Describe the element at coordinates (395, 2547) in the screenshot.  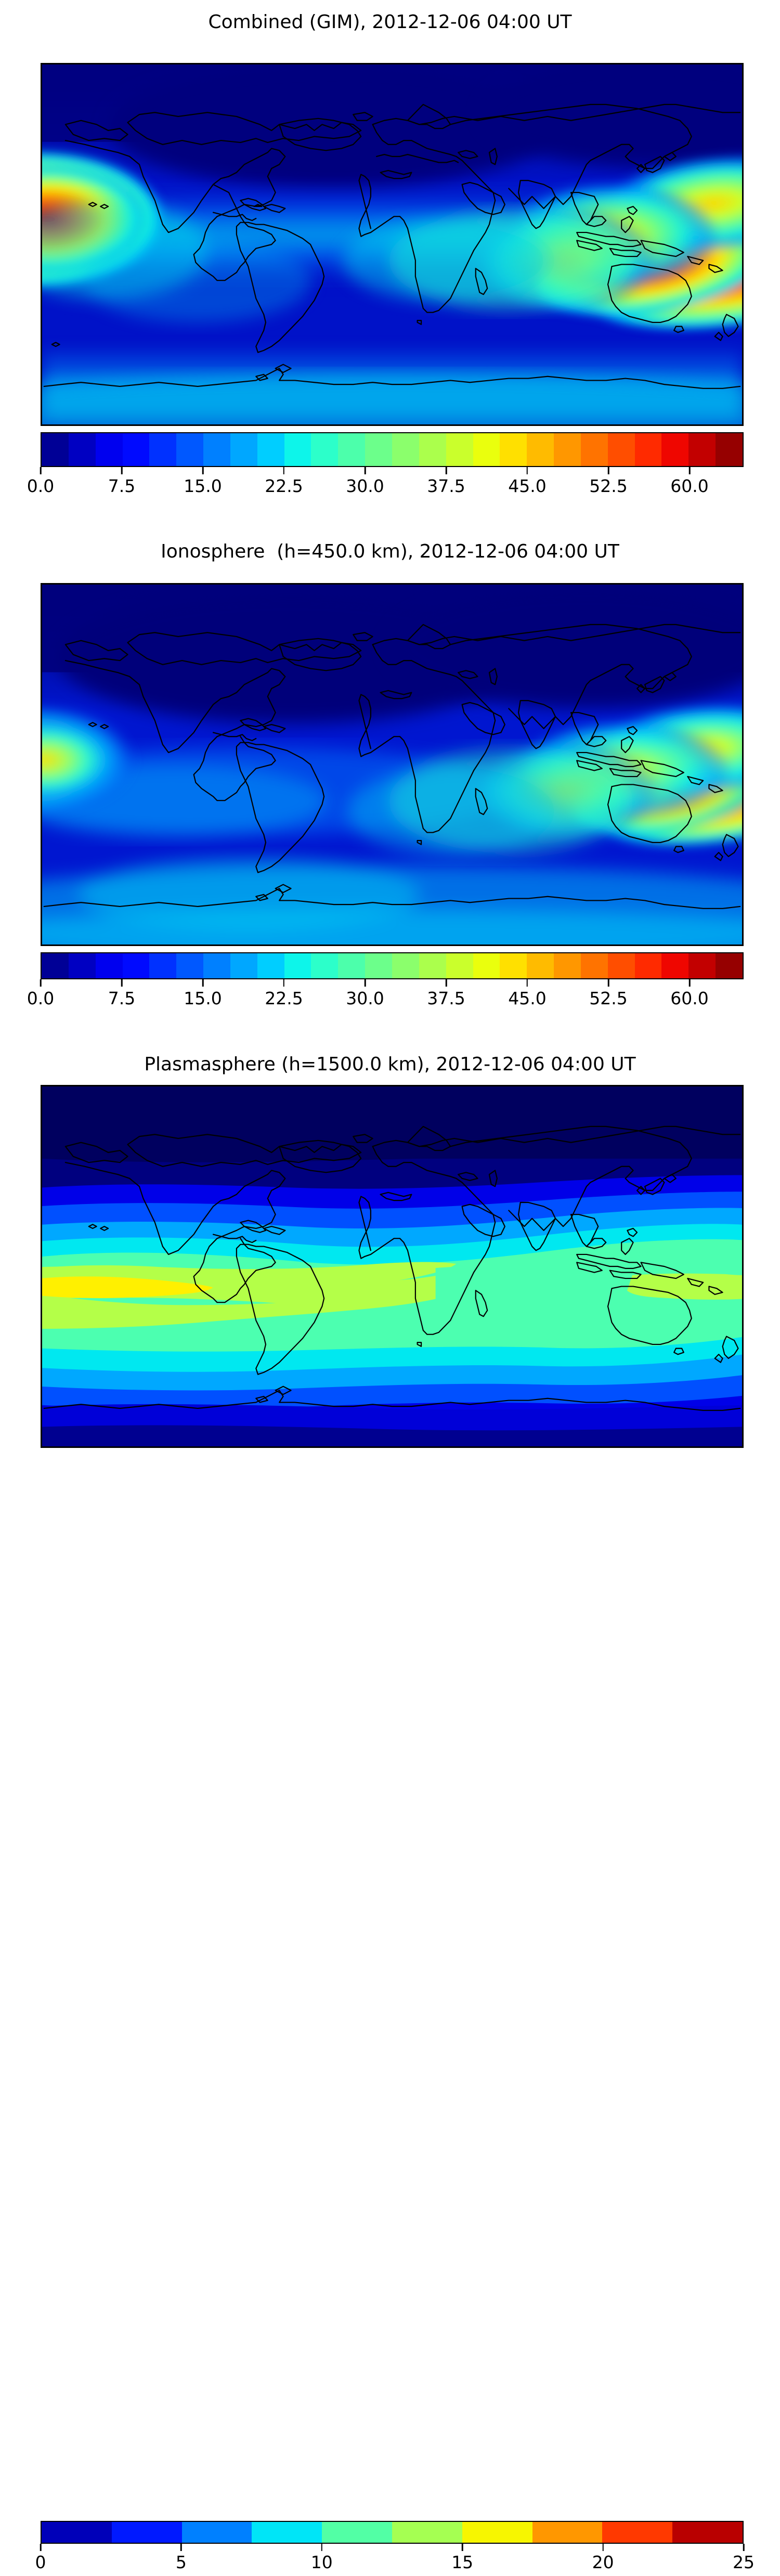
I see `colorbar-plasmasphere: 0 5 10 15 20 25` at that location.